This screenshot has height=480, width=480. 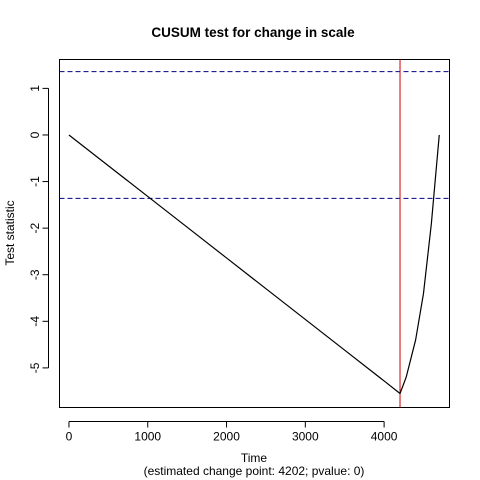 What do you see at coordinates (35, 227) in the screenshot?
I see `y-tick-label: -2` at bounding box center [35, 227].